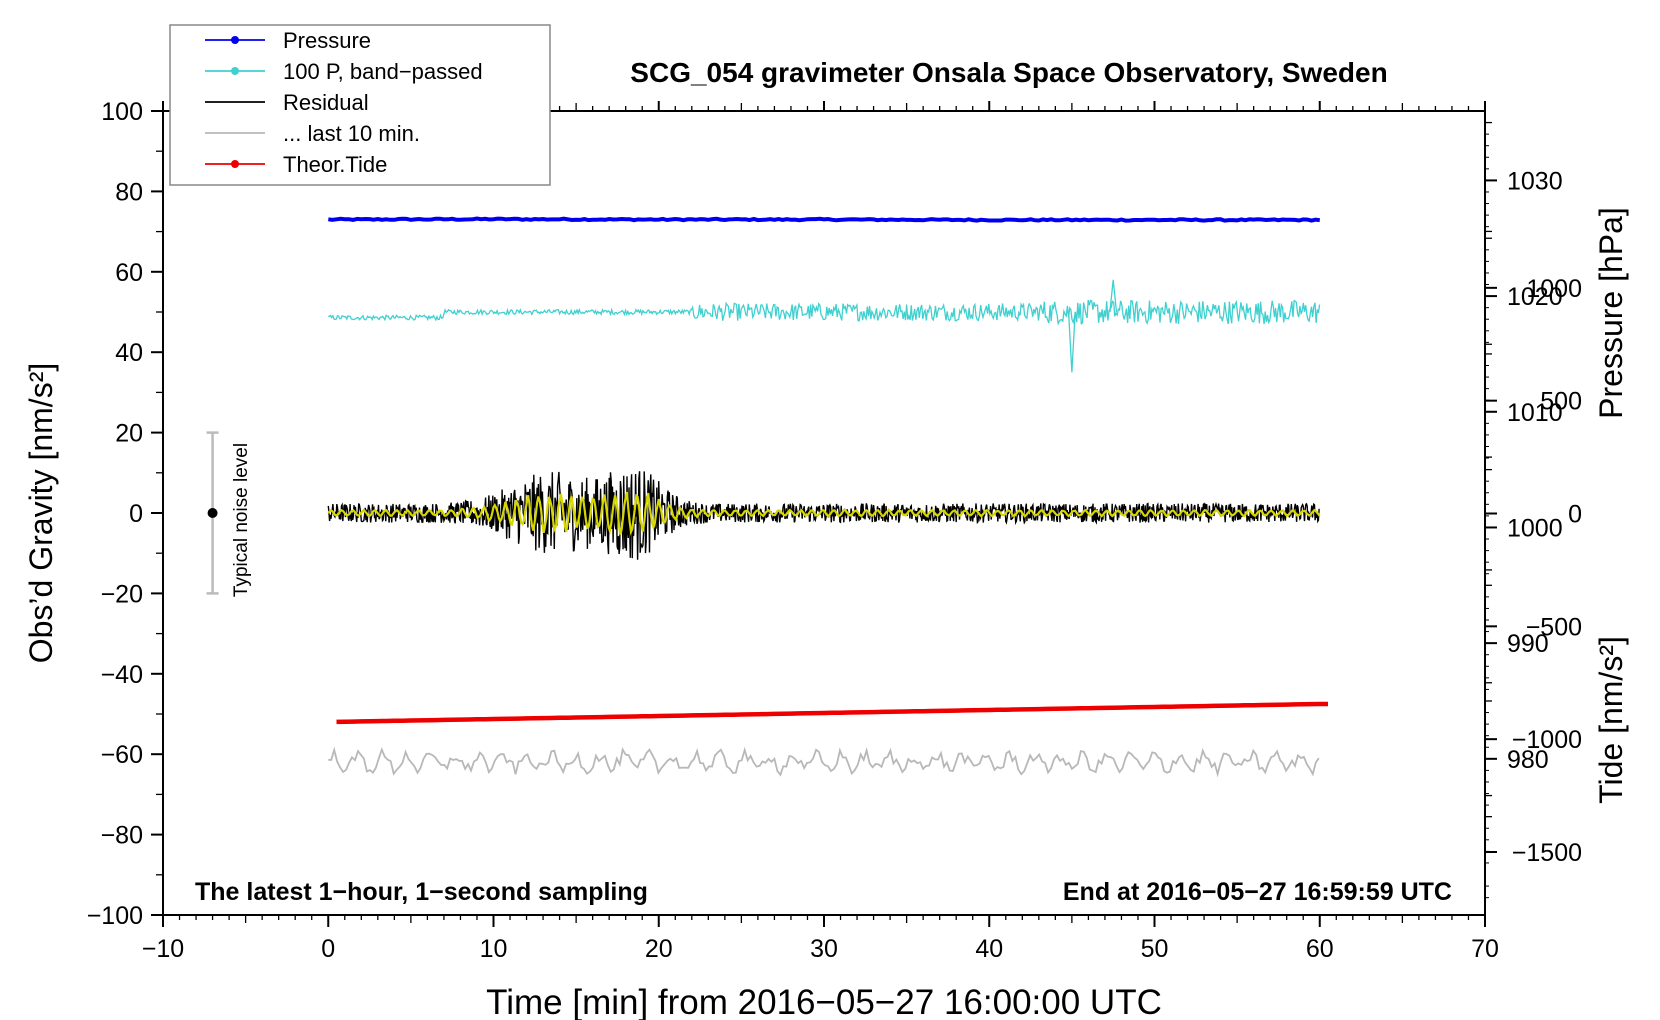  I want to click on tide-axis-label: Tide [nm/s²], so click(1611, 720).